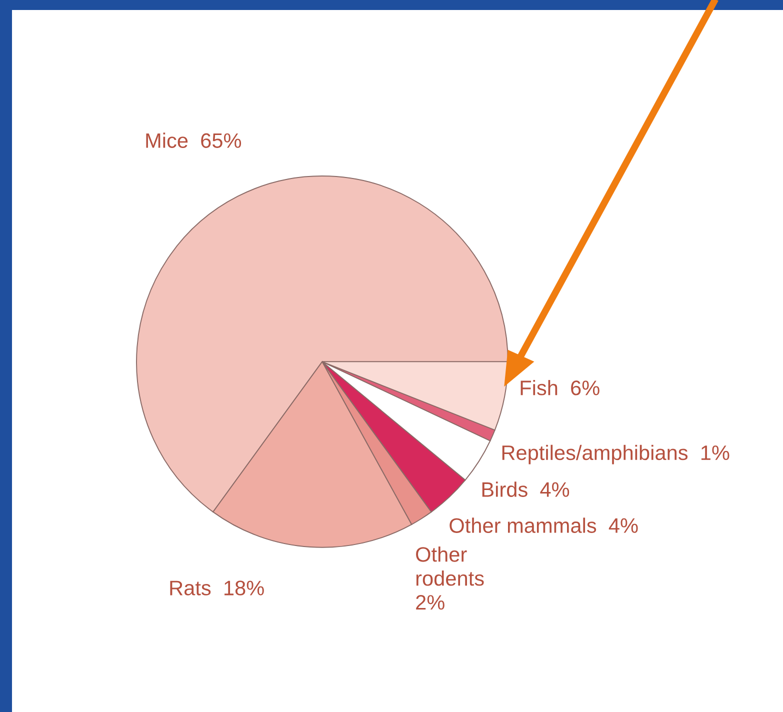 The width and height of the screenshot is (783, 712). What do you see at coordinates (544, 525) in the screenshot?
I see `slice-label: Other mammals 4%` at bounding box center [544, 525].